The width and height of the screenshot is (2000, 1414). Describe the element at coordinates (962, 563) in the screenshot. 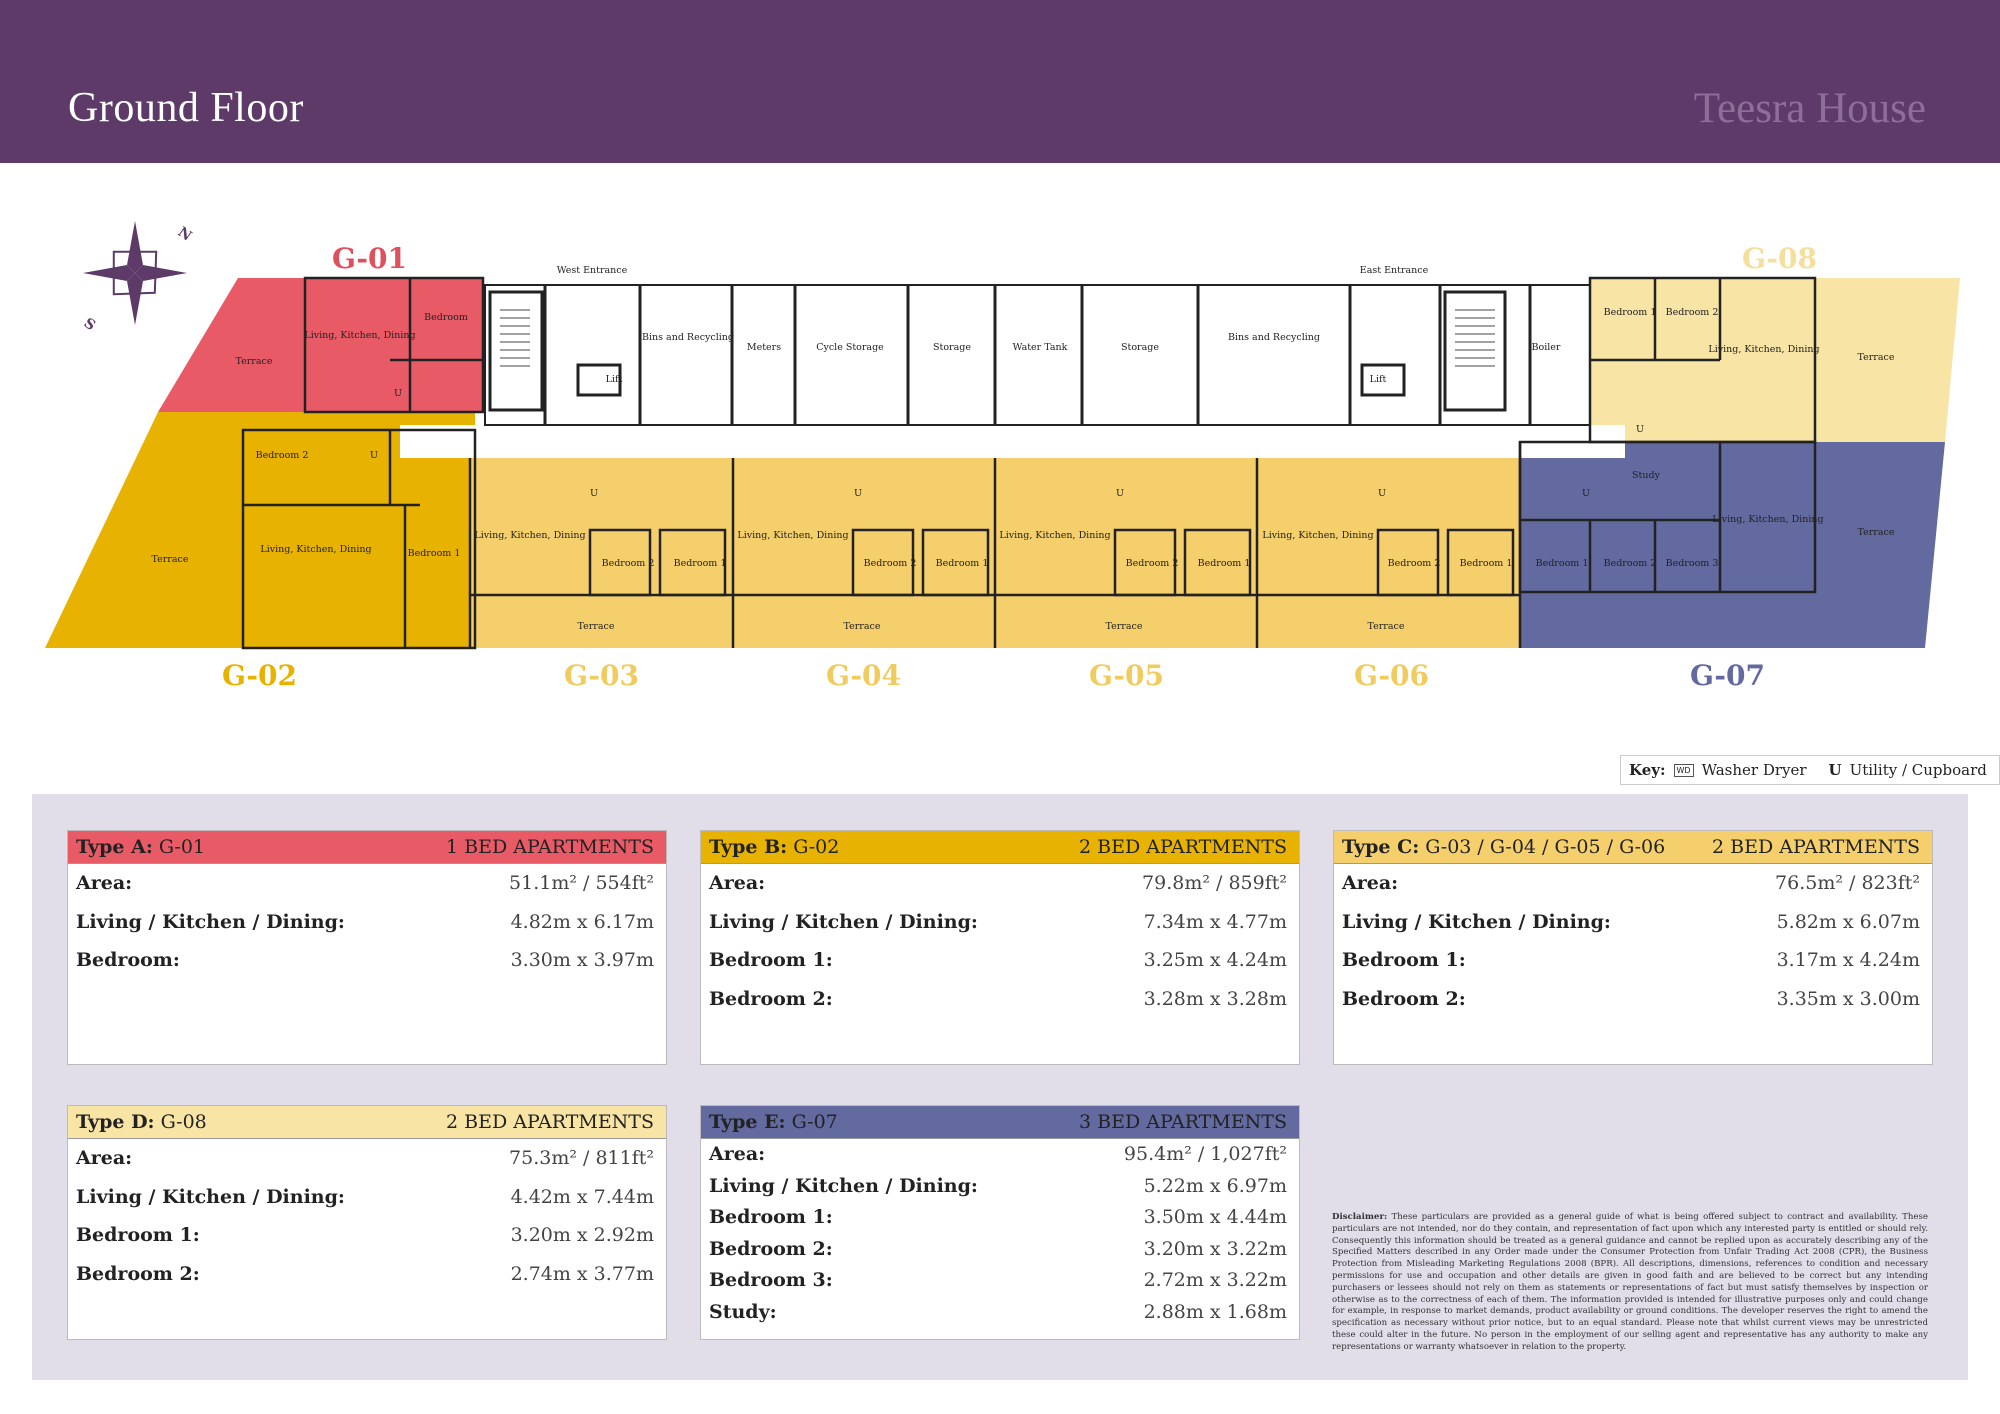

I see `room-g04-bed1: Bedroom 1` at that location.